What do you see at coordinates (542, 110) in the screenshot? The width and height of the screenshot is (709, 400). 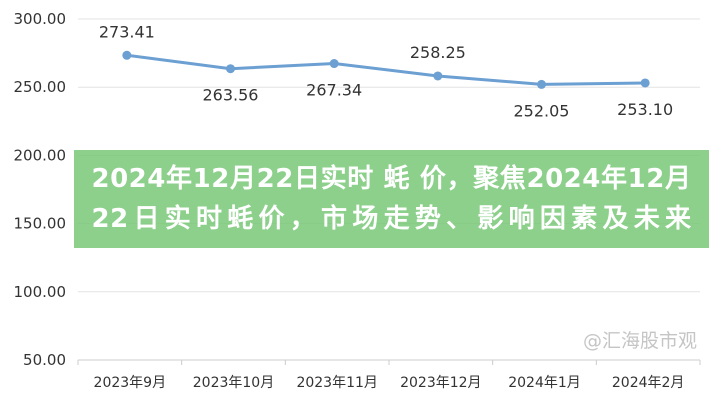 I see `data-label: 252.05` at bounding box center [542, 110].